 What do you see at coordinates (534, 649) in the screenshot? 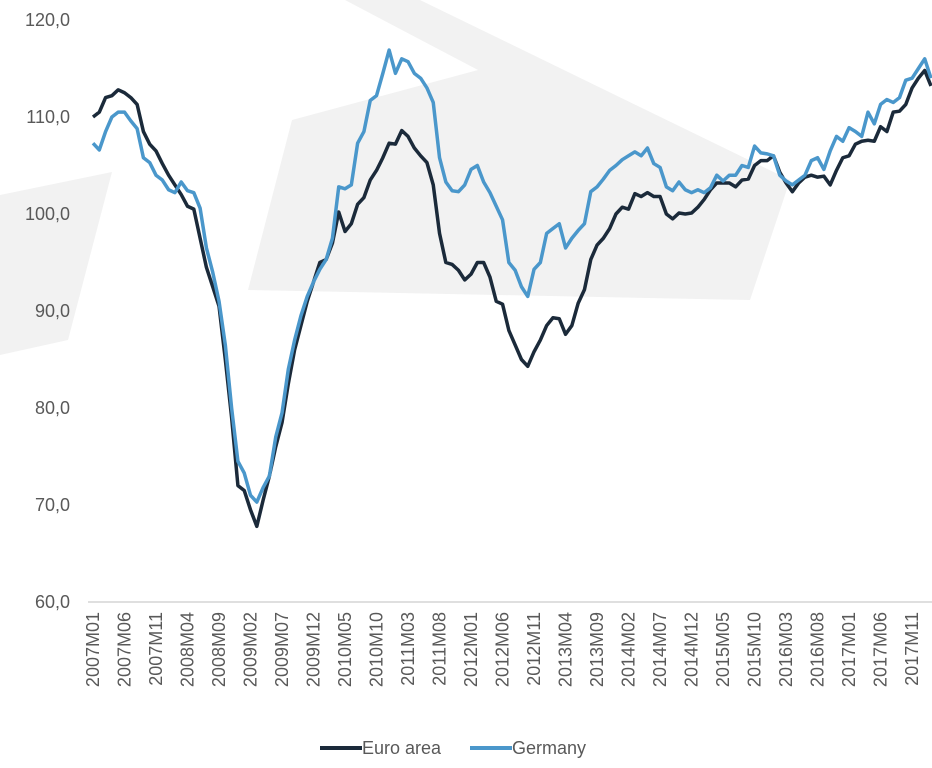
I see `x-tick-label: 2012M11` at bounding box center [534, 649].